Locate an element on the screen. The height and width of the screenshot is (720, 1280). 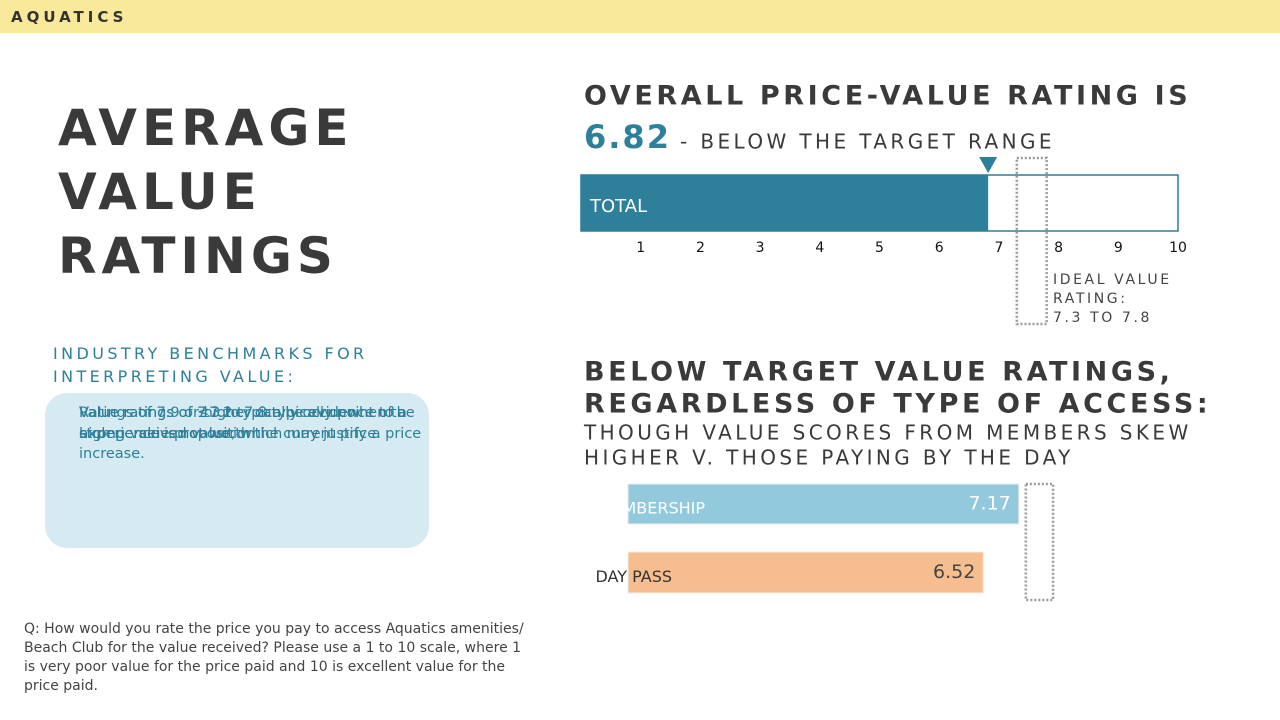
x-tick-label: 8 is located at coordinates (1058, 248).